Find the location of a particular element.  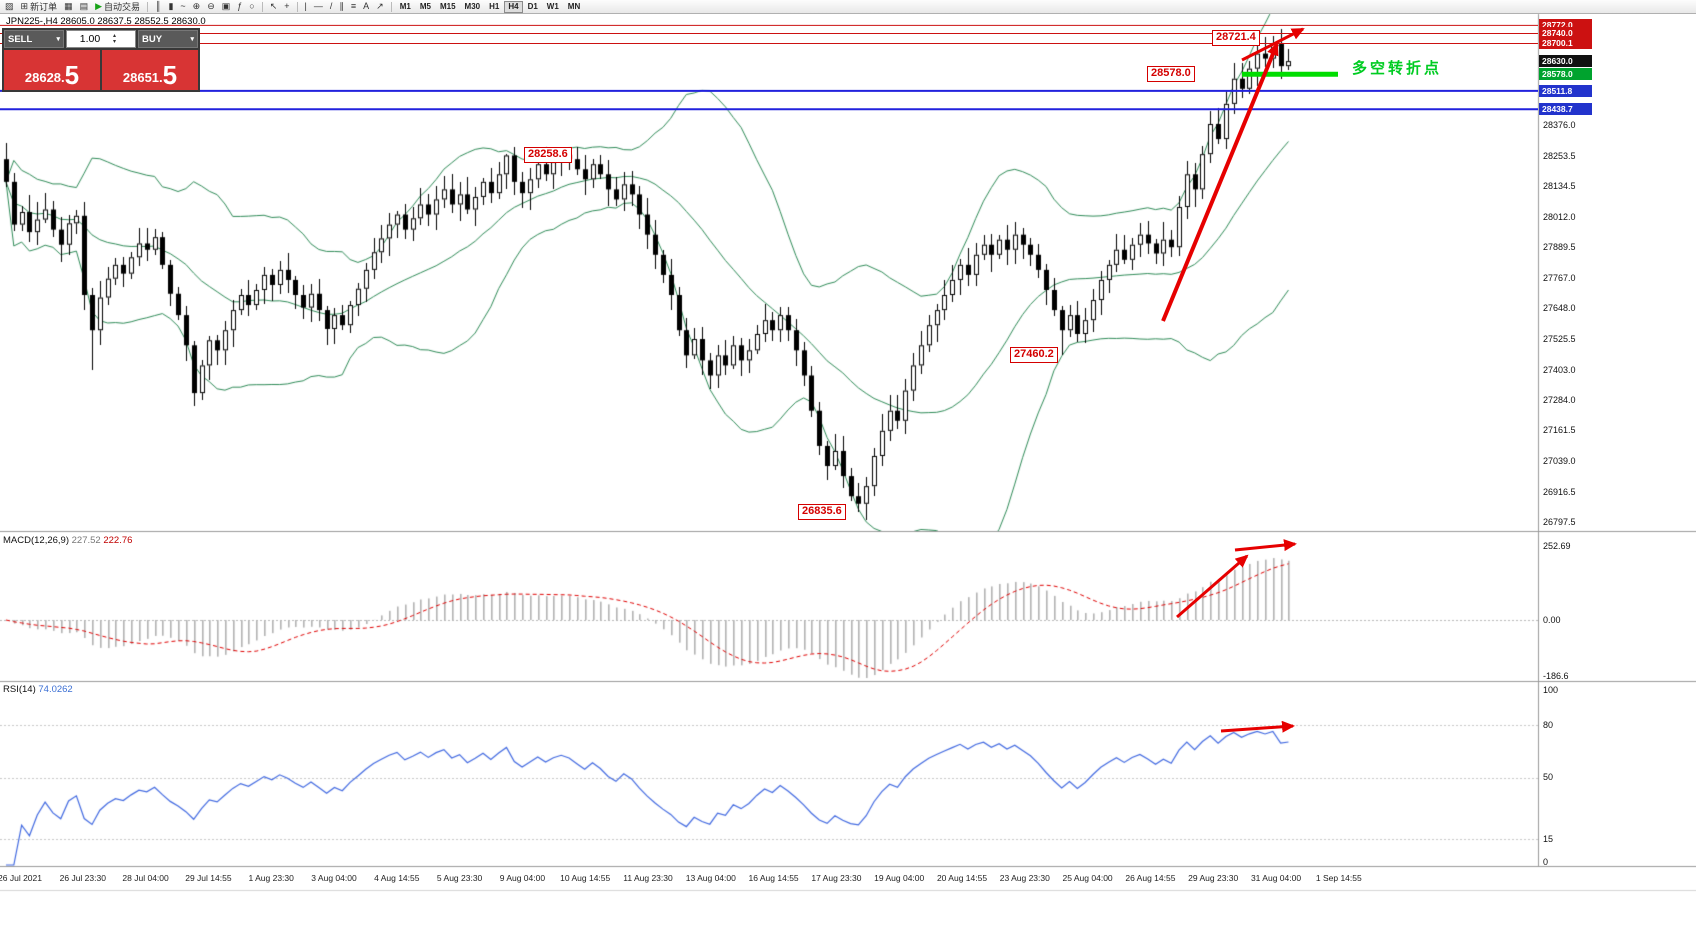

arrow-tool-icon: ↗ is located at coordinates (380, 7).